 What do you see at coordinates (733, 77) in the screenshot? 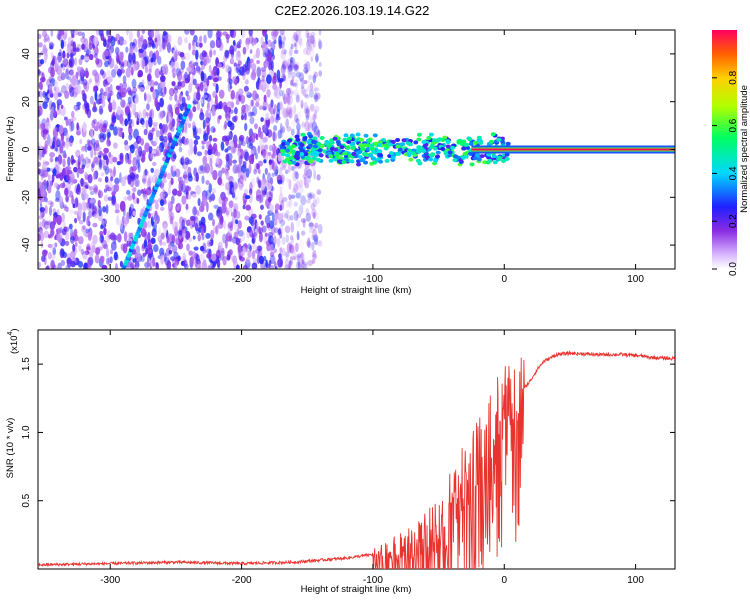
I see `colorbar-tick-label: 0.8` at bounding box center [733, 77].